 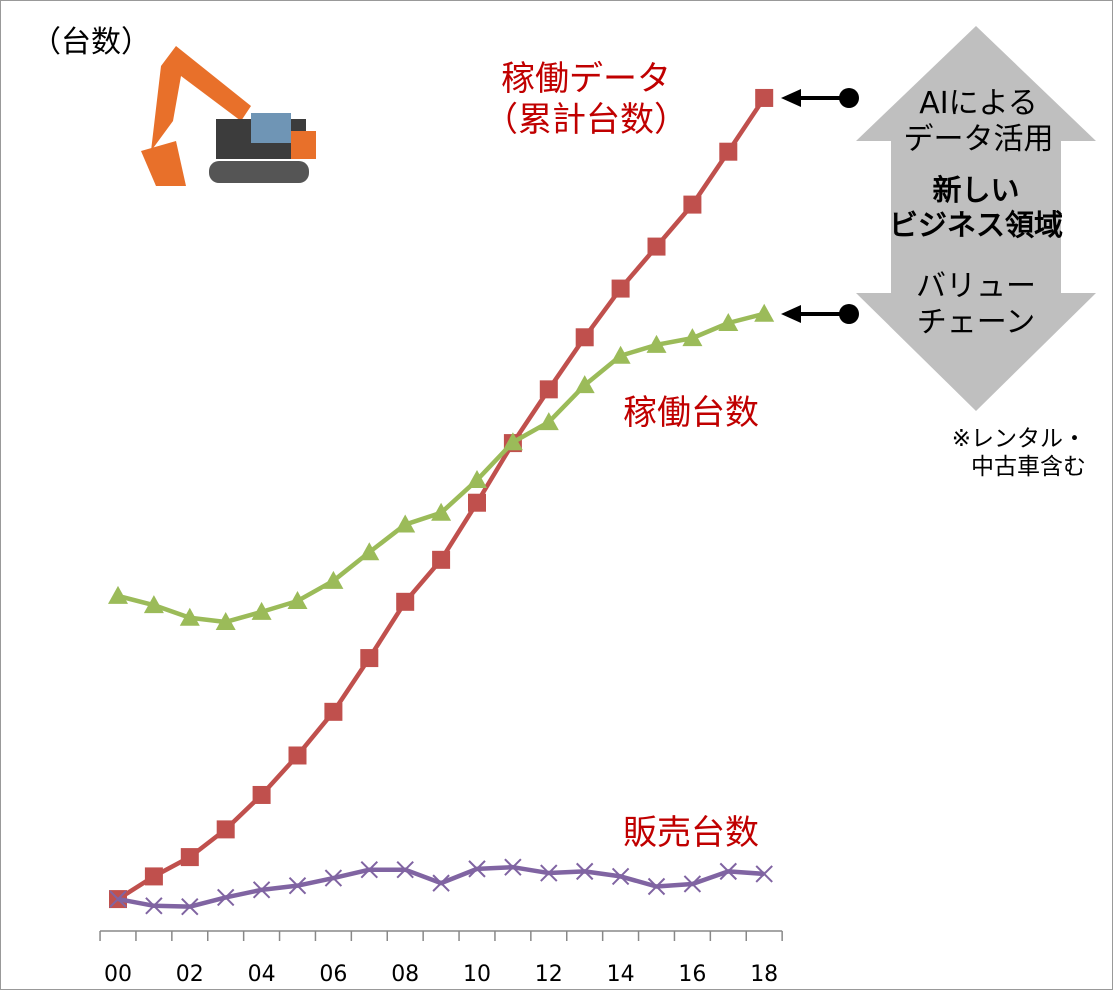 What do you see at coordinates (764, 974) in the screenshot?
I see `x-tick-label: 18` at bounding box center [764, 974].